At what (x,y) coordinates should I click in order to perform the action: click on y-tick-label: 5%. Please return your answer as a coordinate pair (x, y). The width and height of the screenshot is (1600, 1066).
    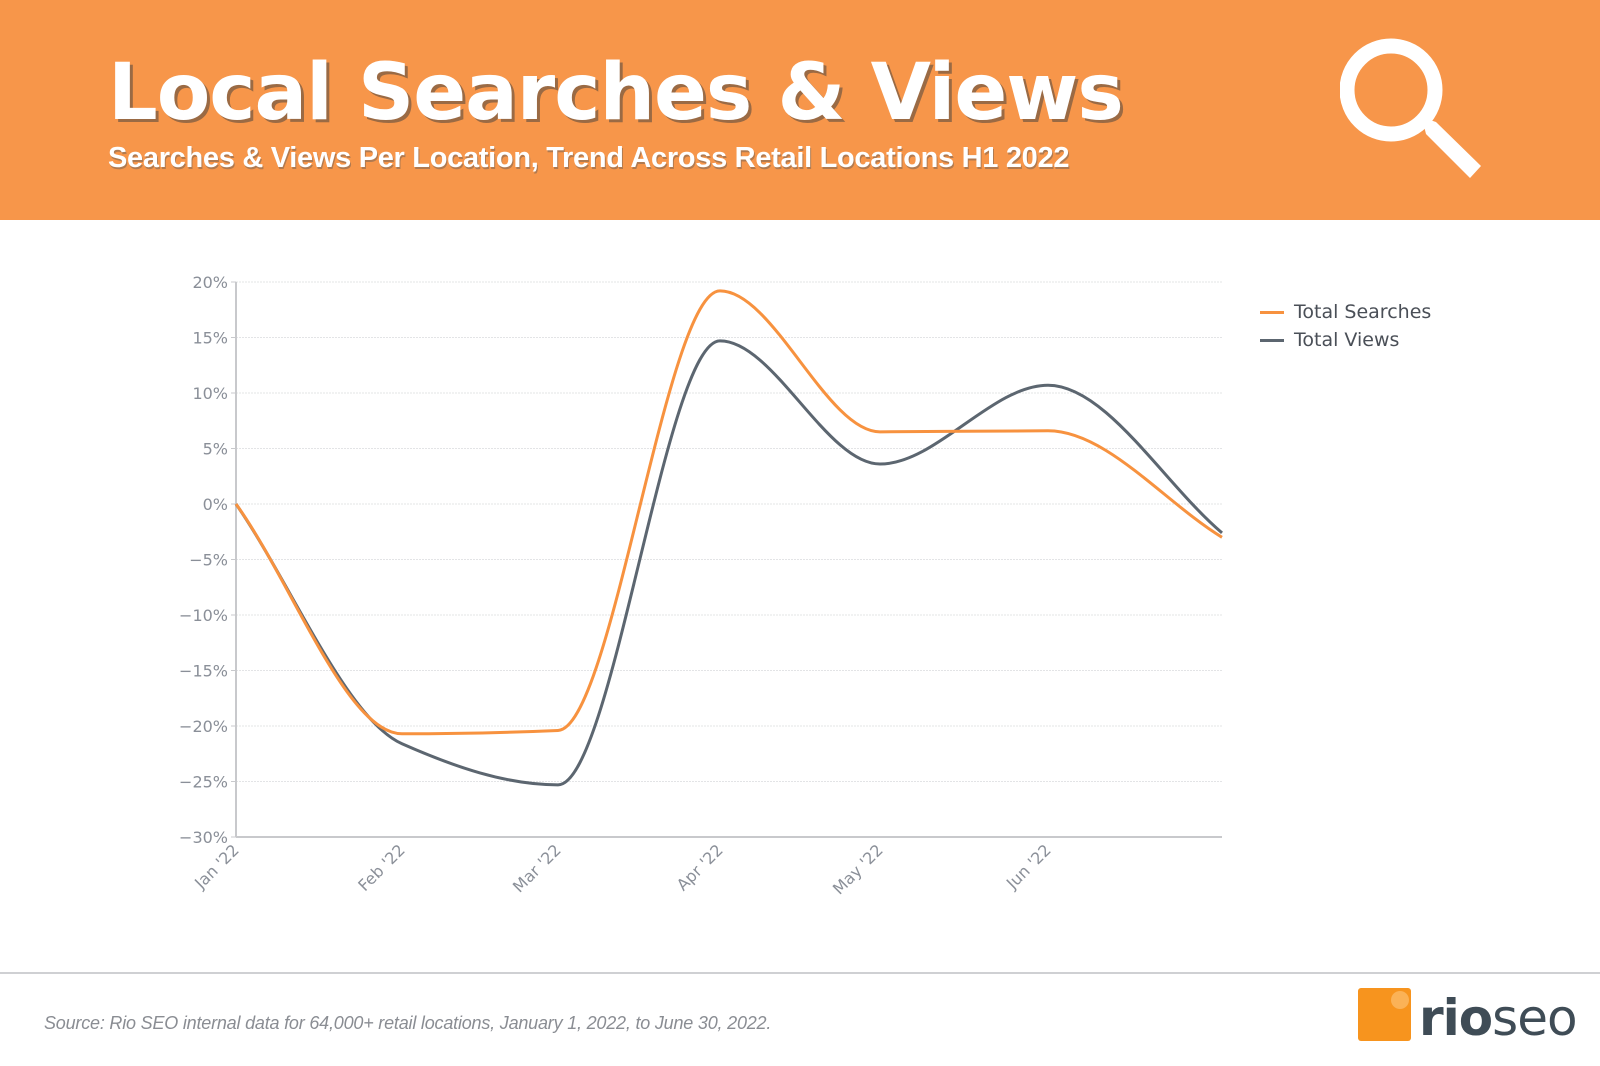
    Looking at the image, I should click on (215, 449).